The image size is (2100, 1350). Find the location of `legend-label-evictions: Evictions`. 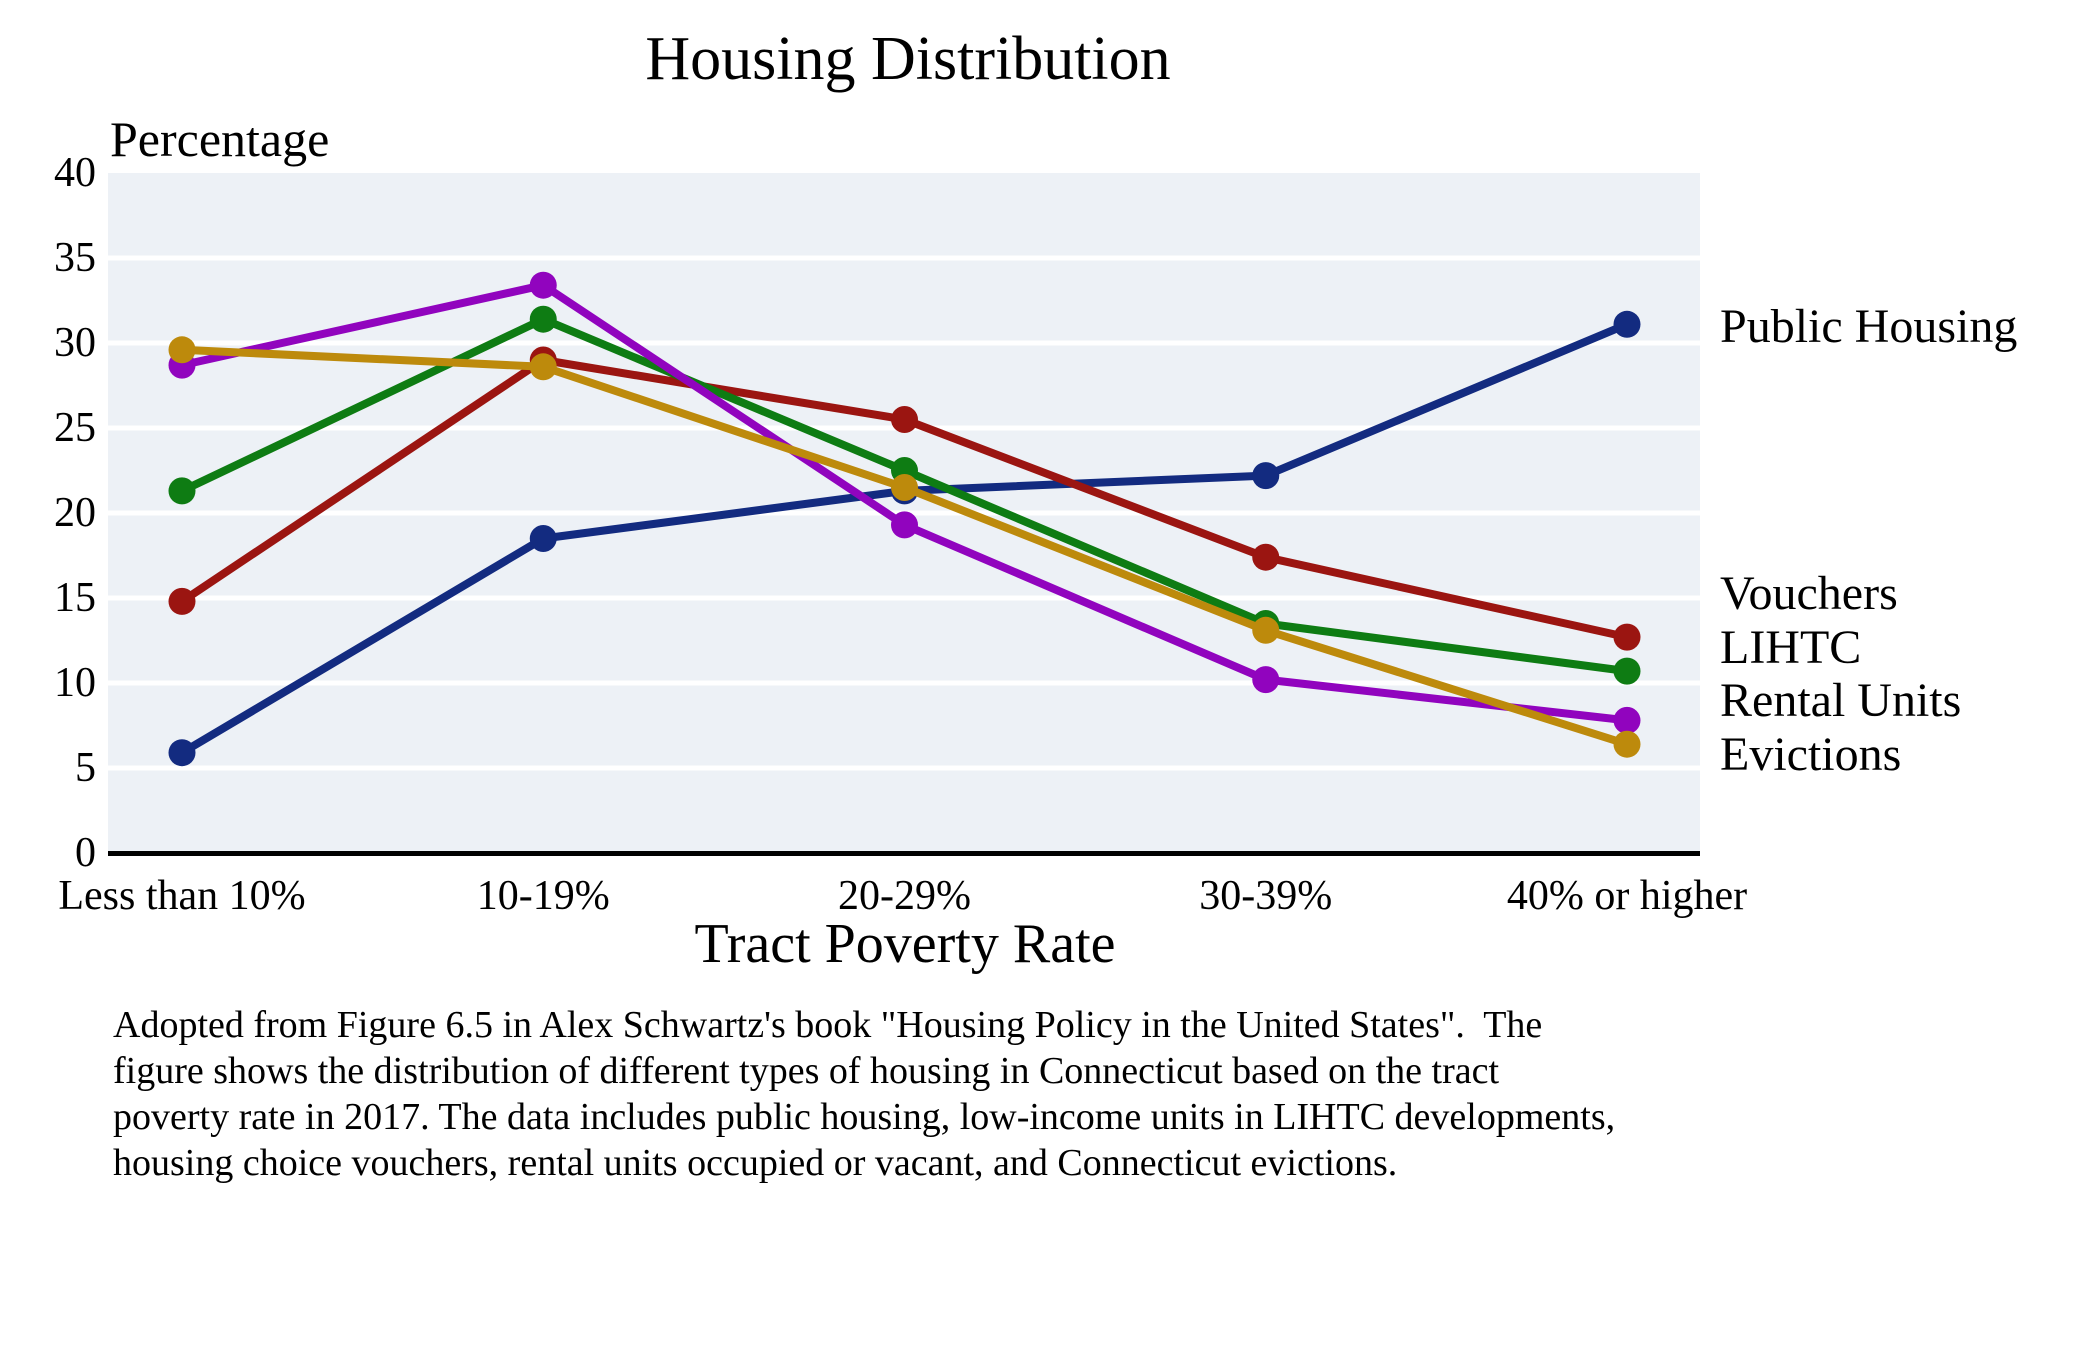

legend-label-evictions: Evictions is located at coordinates (1811, 754).